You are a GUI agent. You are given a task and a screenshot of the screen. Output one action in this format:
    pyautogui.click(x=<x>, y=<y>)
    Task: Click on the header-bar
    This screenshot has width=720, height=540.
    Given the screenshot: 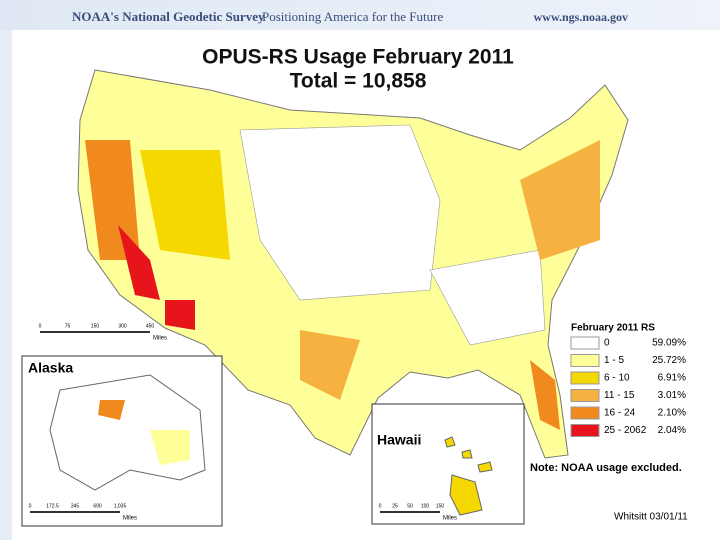 What is the action you would take?
    pyautogui.click(x=360, y=15)
    